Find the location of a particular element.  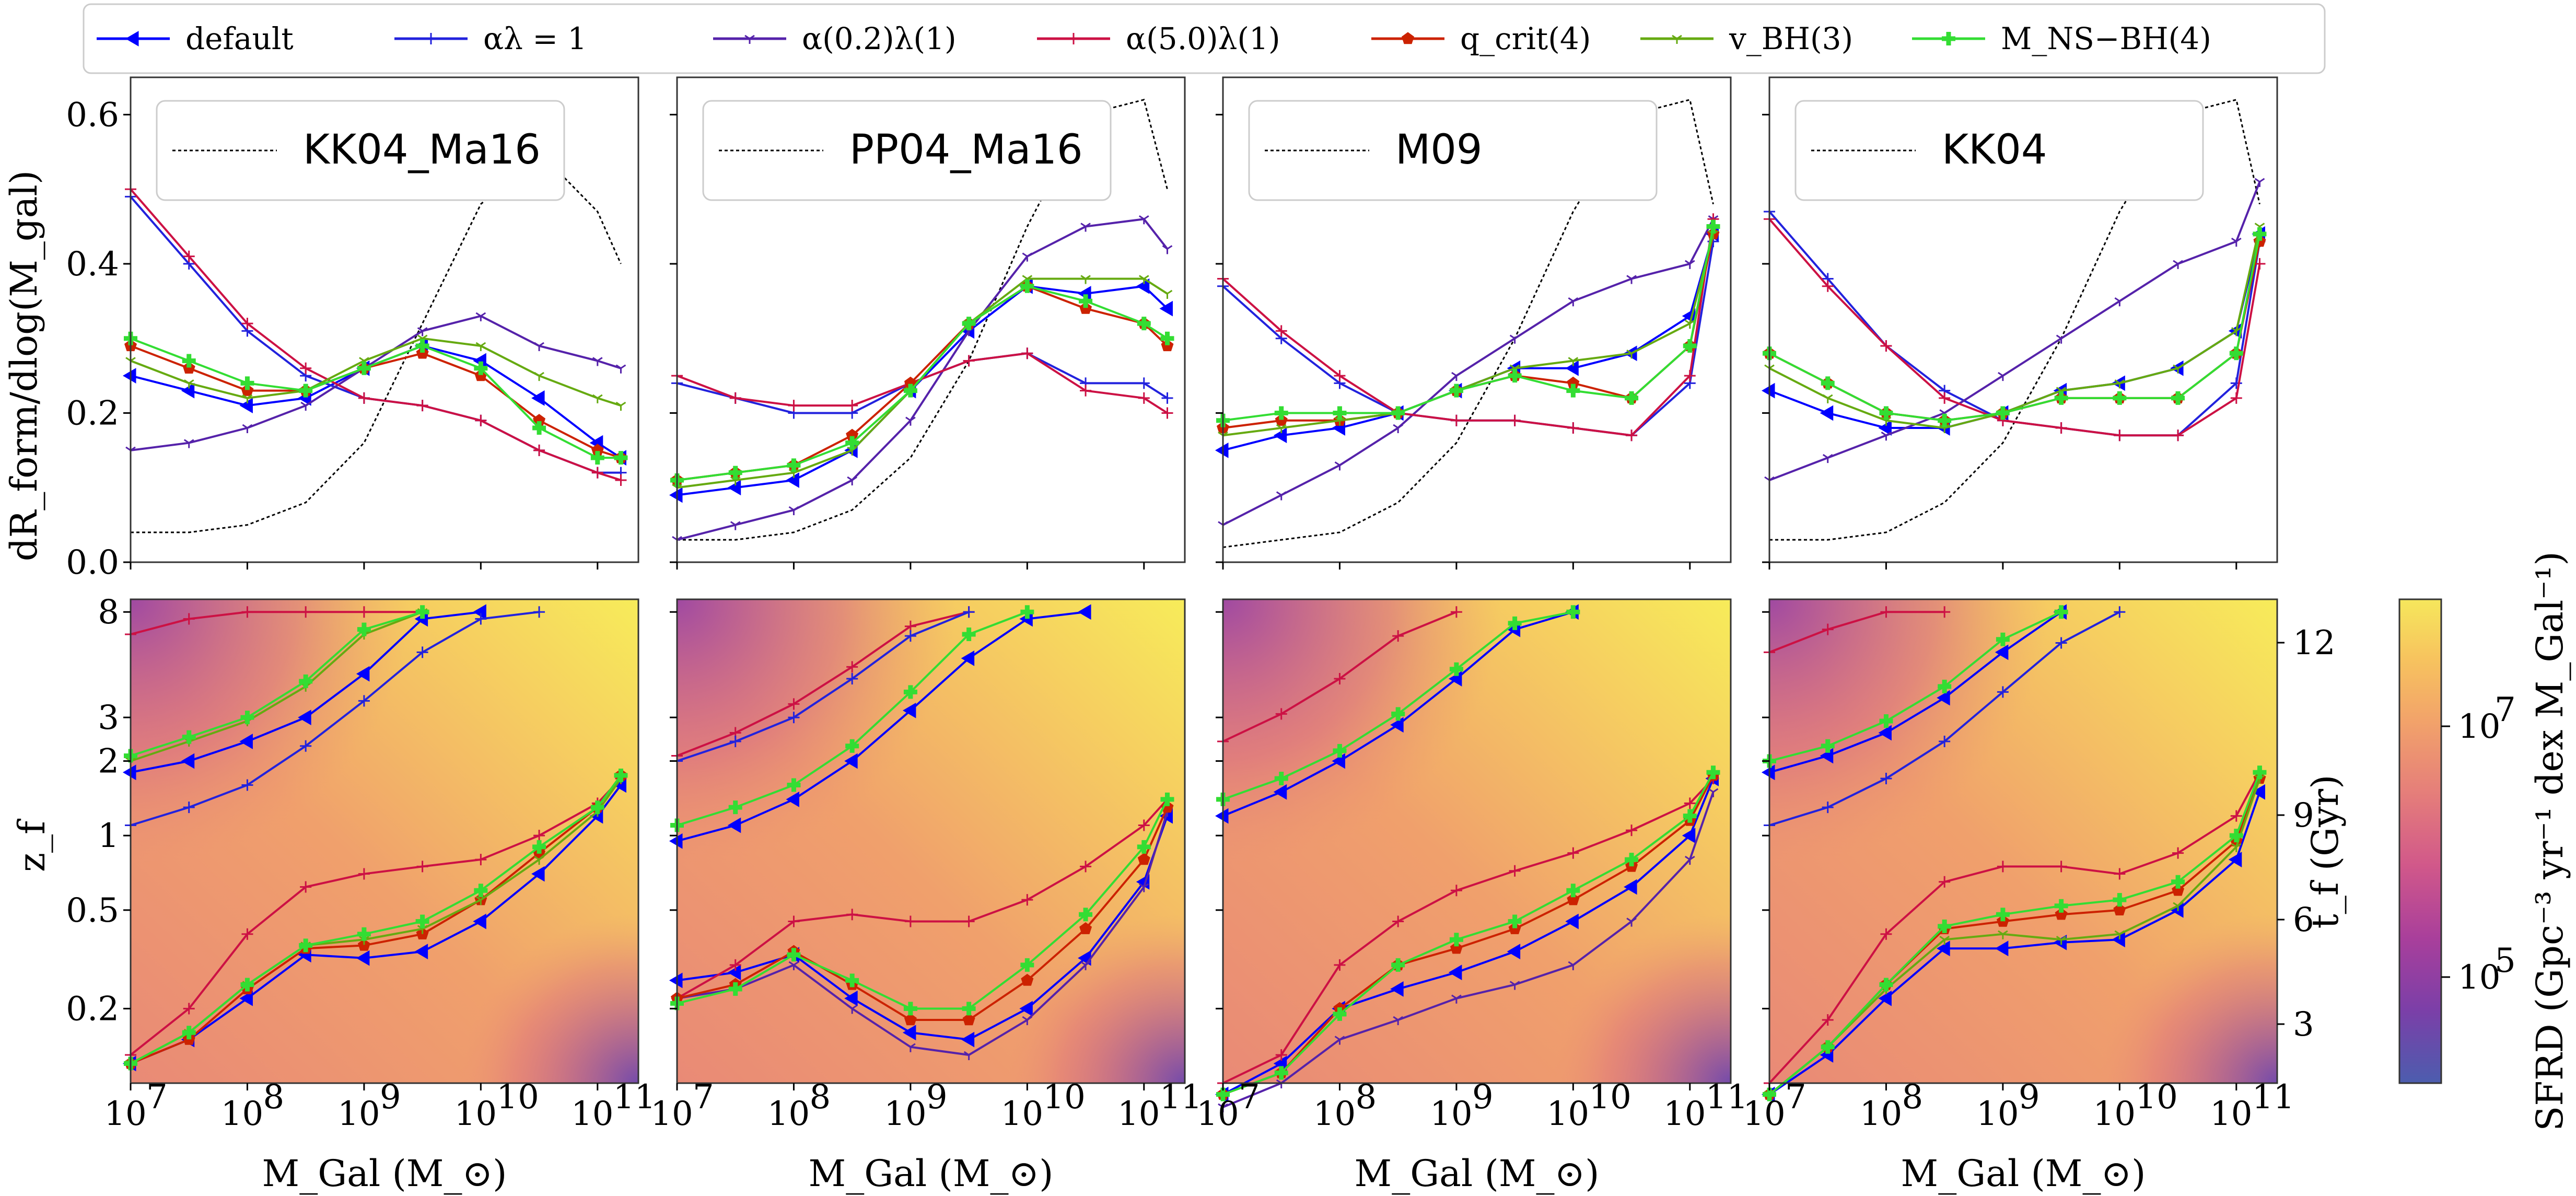

heatmap-corner-br is located at coordinates (931, 841).